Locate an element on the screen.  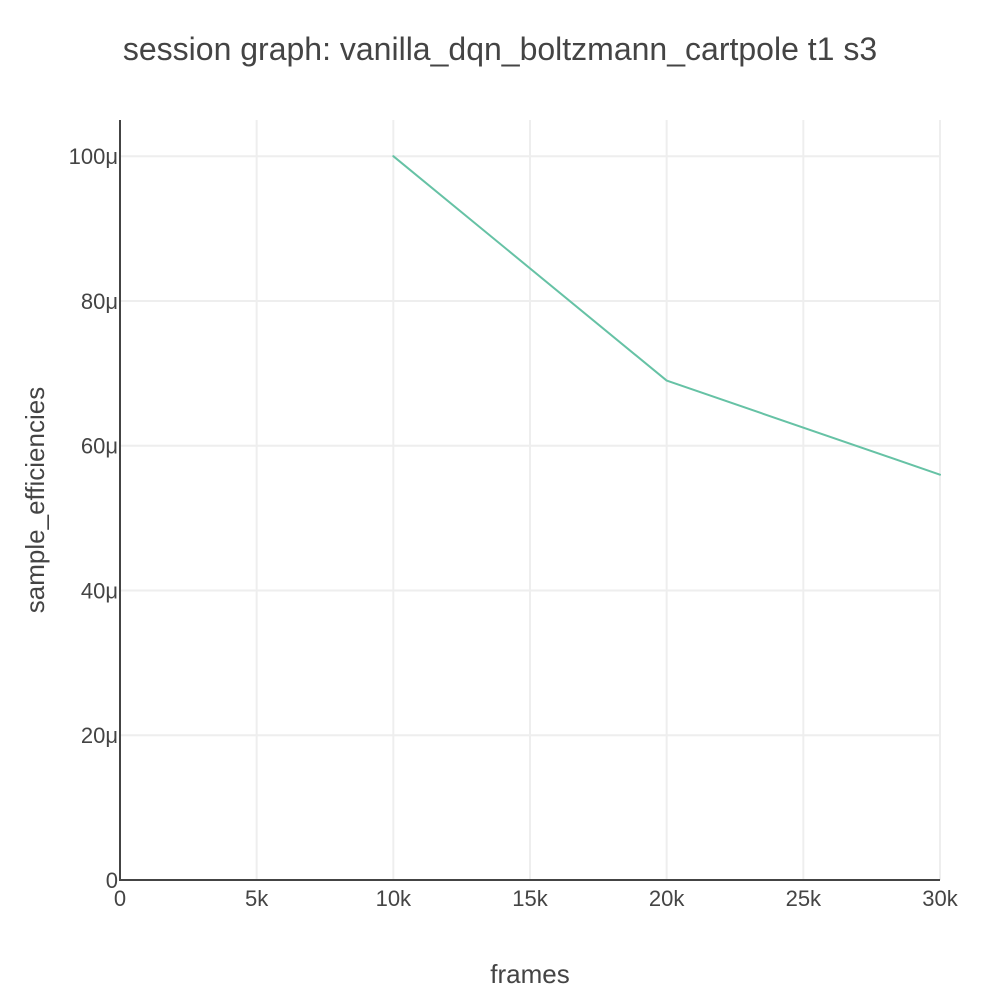
x-axis-title: frames is located at coordinates (529, 974).